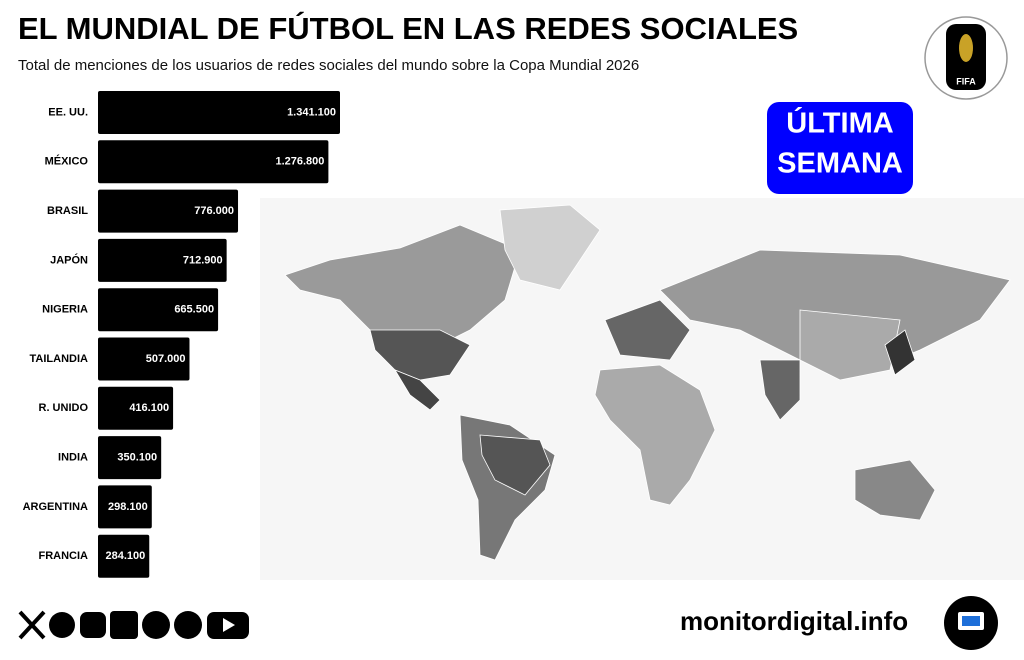 The image size is (1024, 660). I want to click on category-label: BRASIL, so click(67, 211).